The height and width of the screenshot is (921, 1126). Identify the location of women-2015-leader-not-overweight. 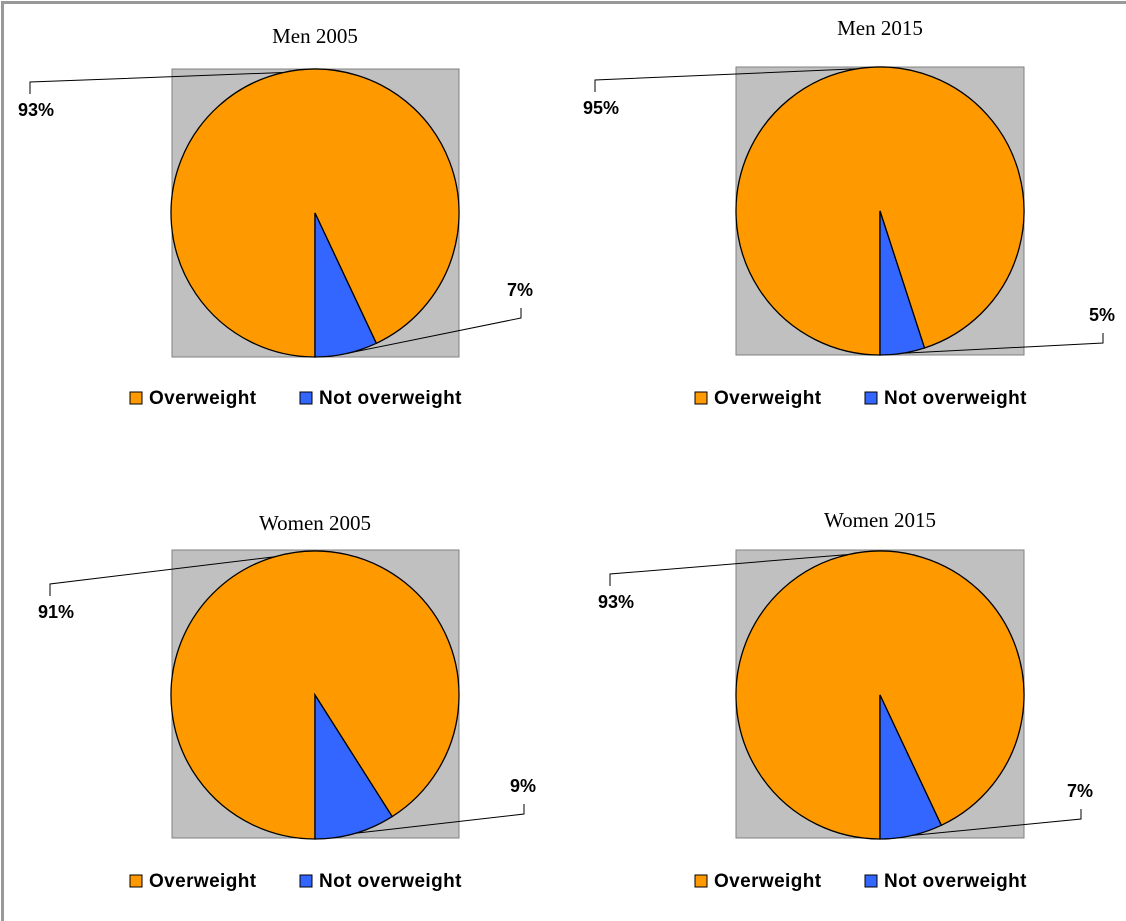
(996, 823).